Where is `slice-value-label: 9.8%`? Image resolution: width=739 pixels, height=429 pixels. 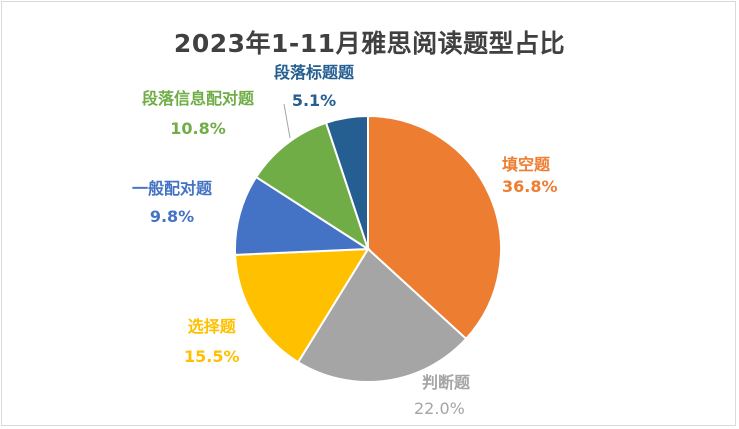 slice-value-label: 9.8% is located at coordinates (172, 216).